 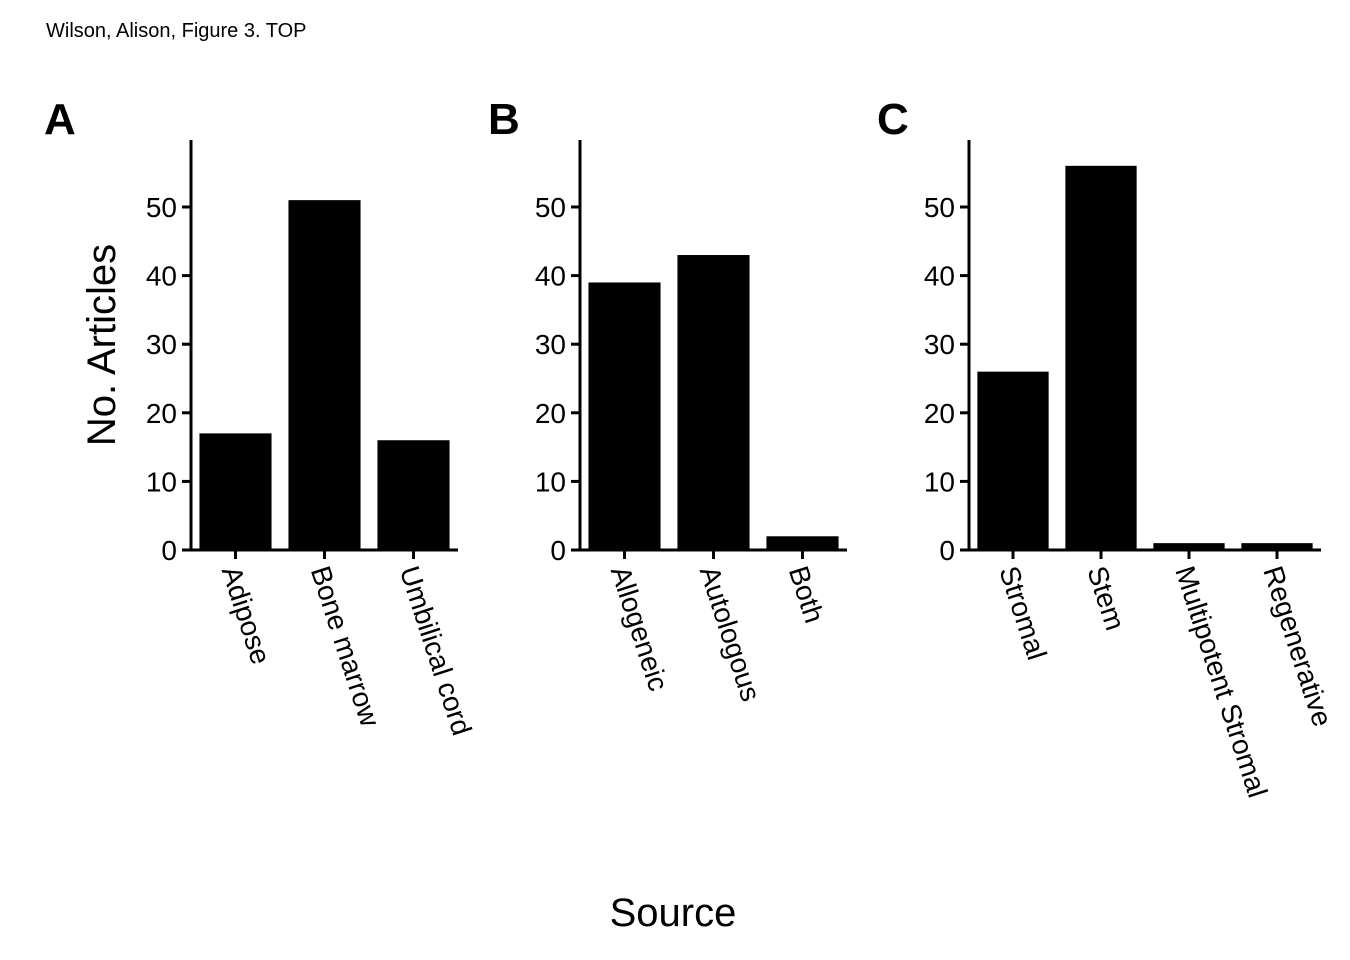 What do you see at coordinates (1022, 612) in the screenshot?
I see `x-tick-label: Stromal` at bounding box center [1022, 612].